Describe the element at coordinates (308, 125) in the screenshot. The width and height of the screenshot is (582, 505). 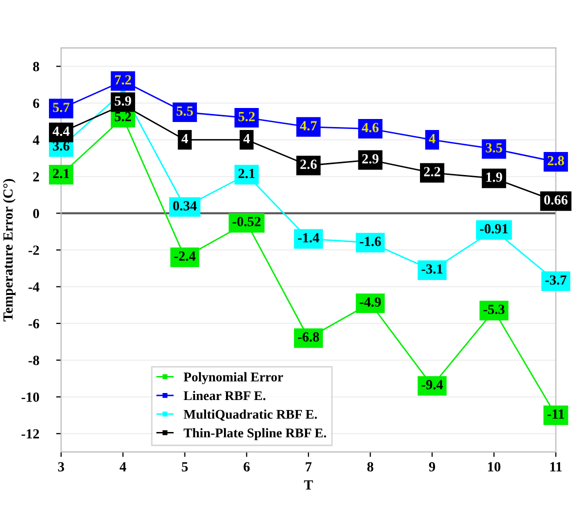
I see `data-label: 4.7` at that location.